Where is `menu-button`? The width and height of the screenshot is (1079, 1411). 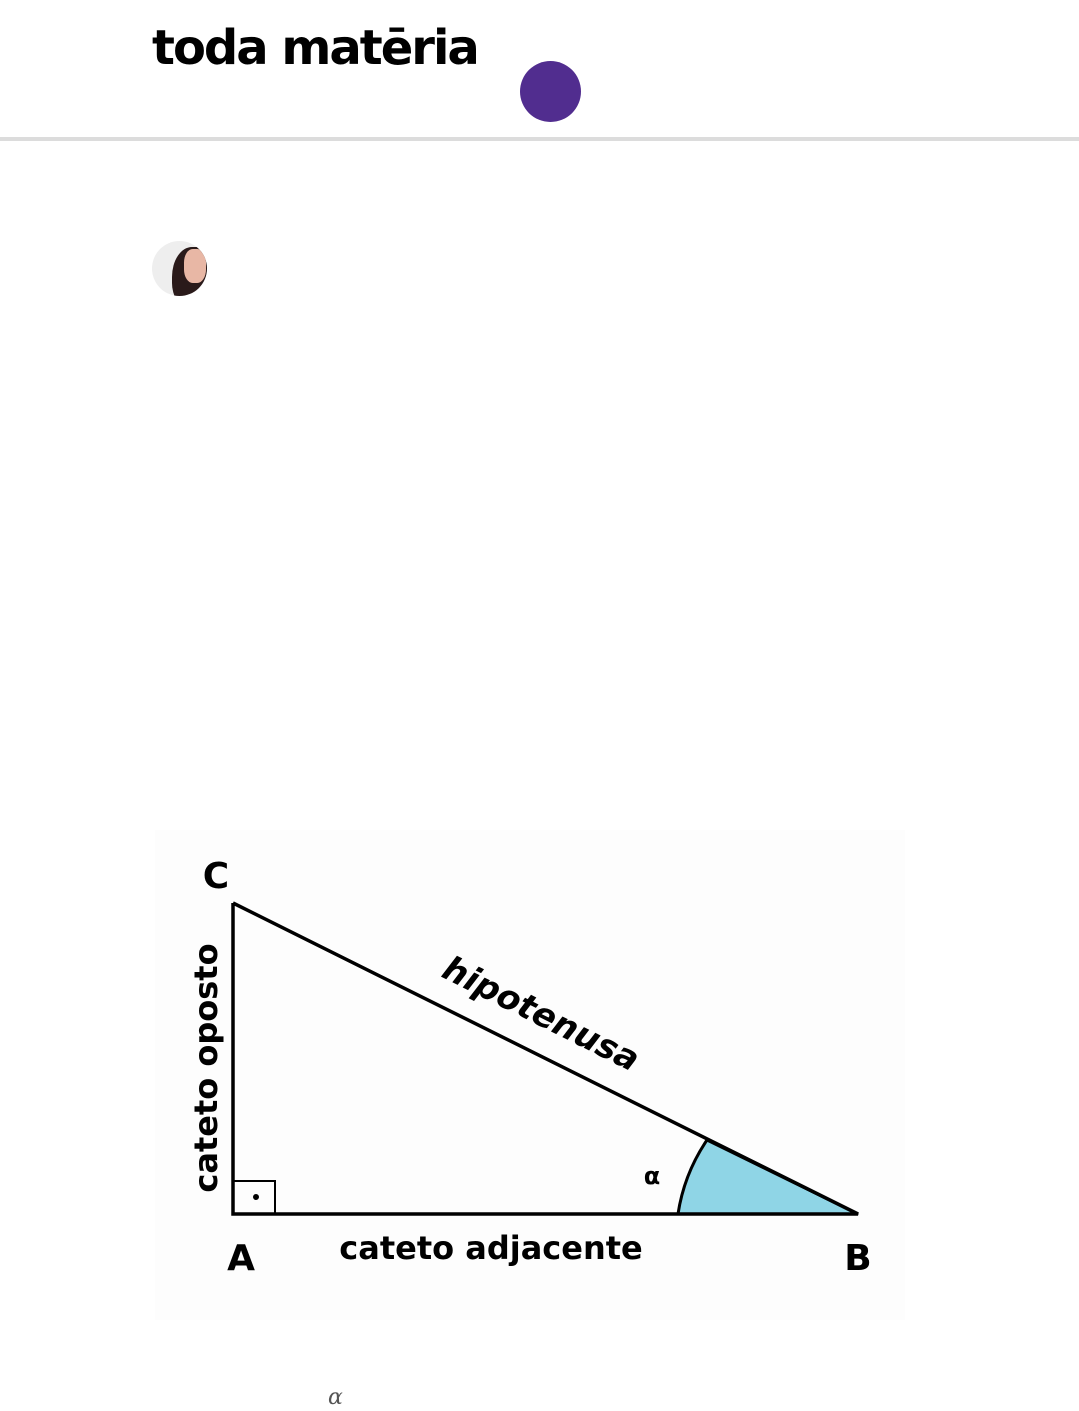
menu-button is located at coordinates (550, 91).